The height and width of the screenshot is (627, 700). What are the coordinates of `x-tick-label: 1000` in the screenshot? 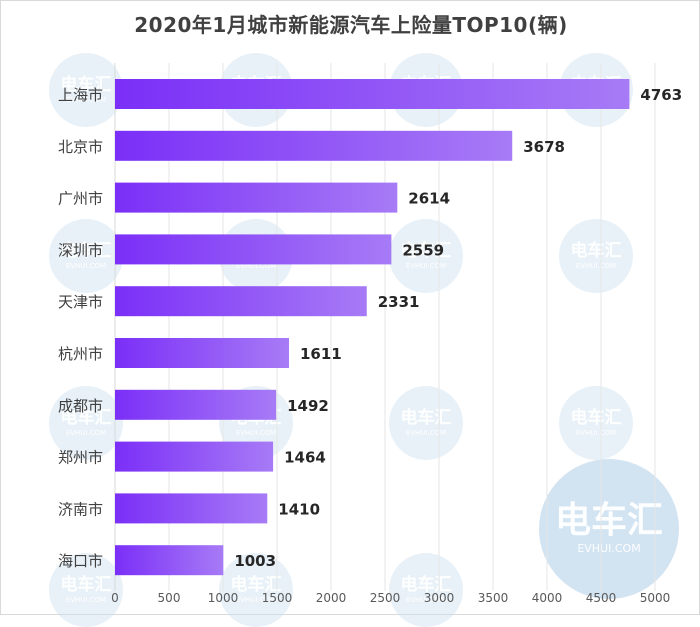 It's located at (223, 598).